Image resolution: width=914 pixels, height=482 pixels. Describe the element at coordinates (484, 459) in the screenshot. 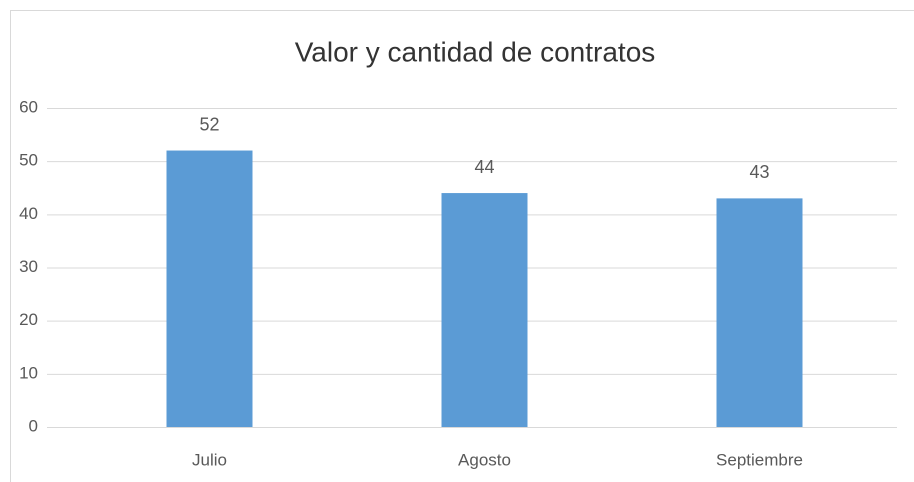

I see `x-tick-label: Agosto` at that location.